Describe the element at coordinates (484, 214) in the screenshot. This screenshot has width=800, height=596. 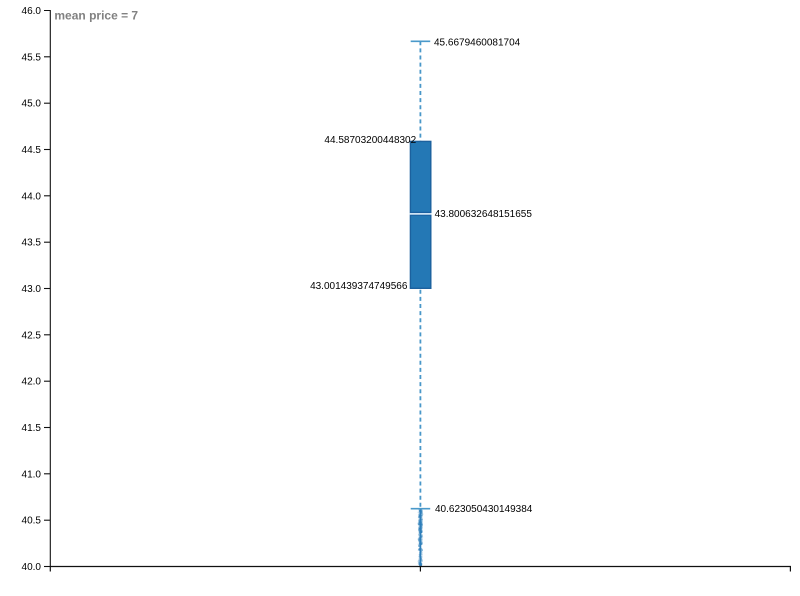
I see `svg-text: 43.800632648151655` at that location.